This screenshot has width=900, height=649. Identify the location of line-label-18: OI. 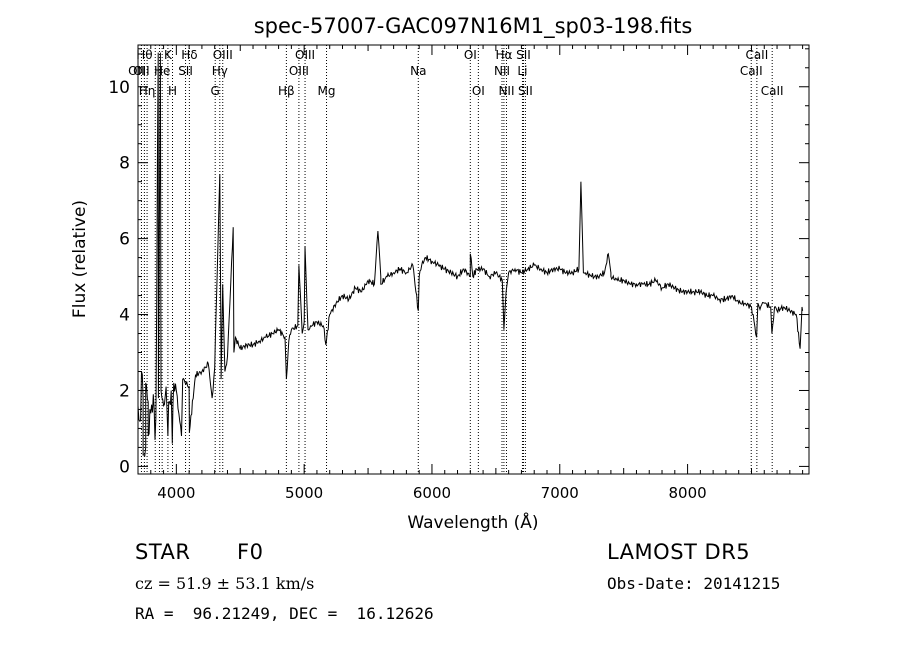
(470, 55).